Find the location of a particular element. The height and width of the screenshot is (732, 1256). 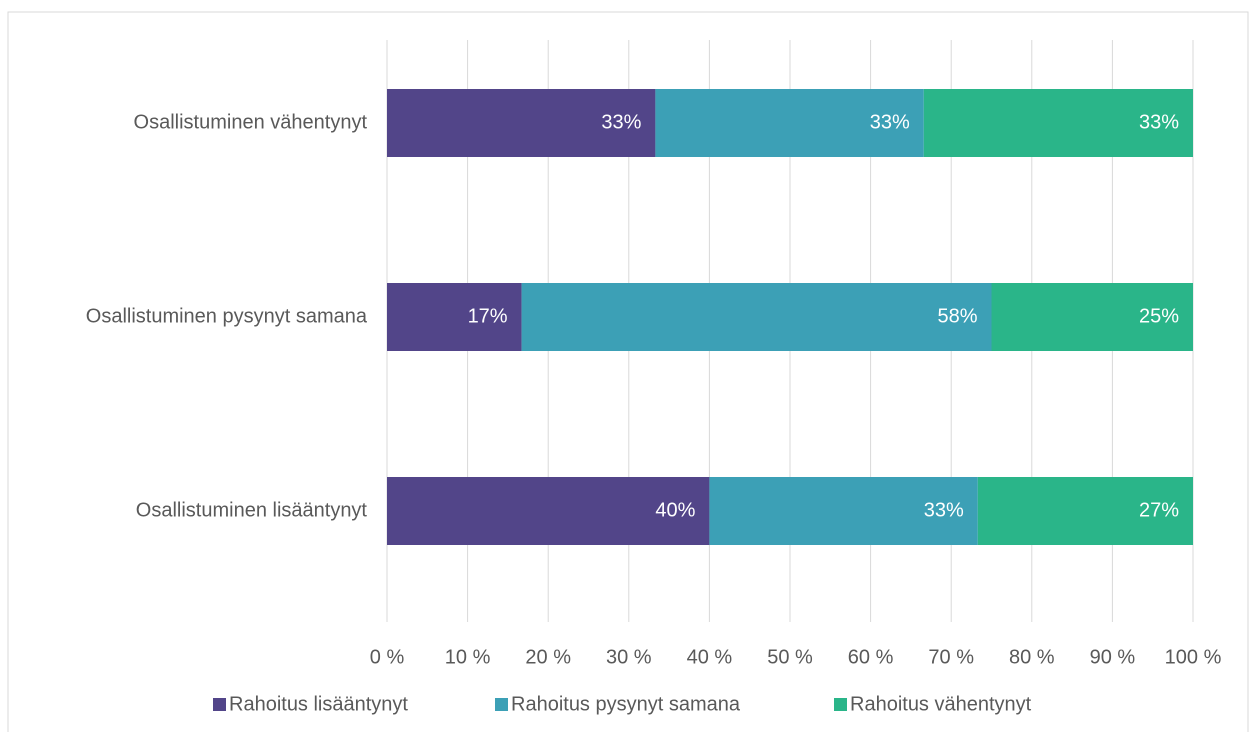

x-tick-label: 40 % is located at coordinates (710, 657).